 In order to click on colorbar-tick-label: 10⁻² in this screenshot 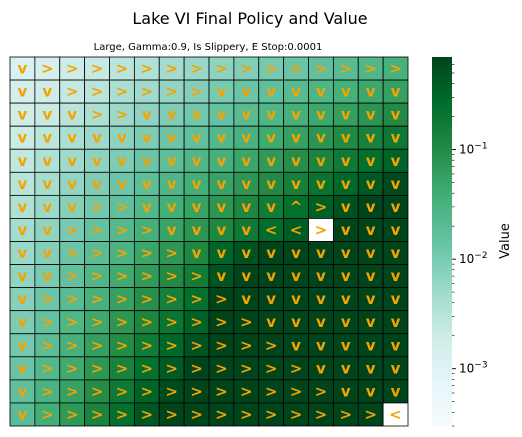, I will do `click(473, 258)`.